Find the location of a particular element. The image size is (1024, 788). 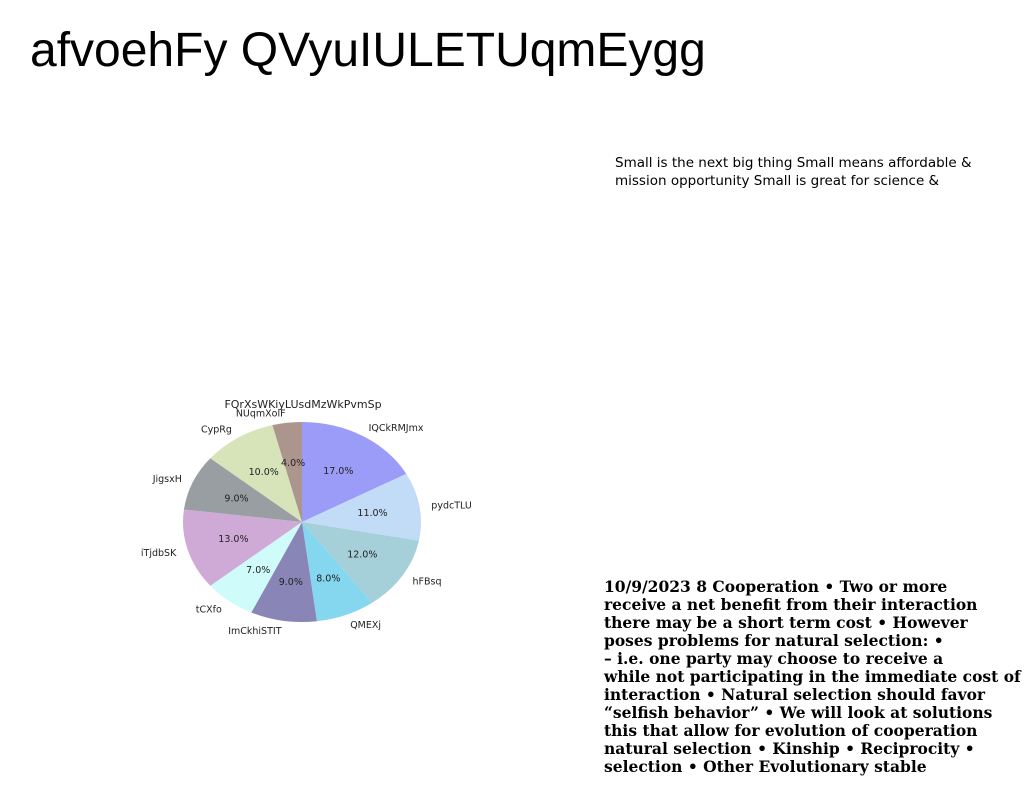

pie-slice-IQCkRMJmx is located at coordinates (354, 472).